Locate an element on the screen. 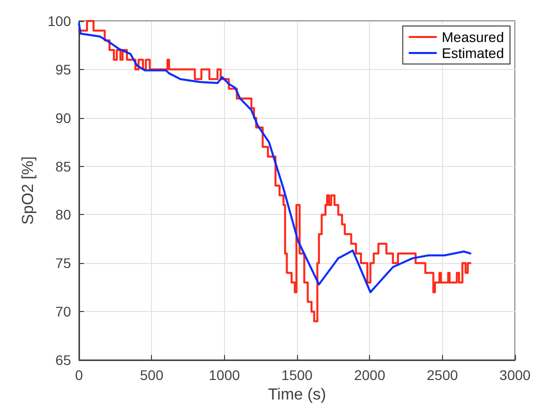 The height and width of the screenshot is (420, 548). y-tick-label: 95 is located at coordinates (63, 69).